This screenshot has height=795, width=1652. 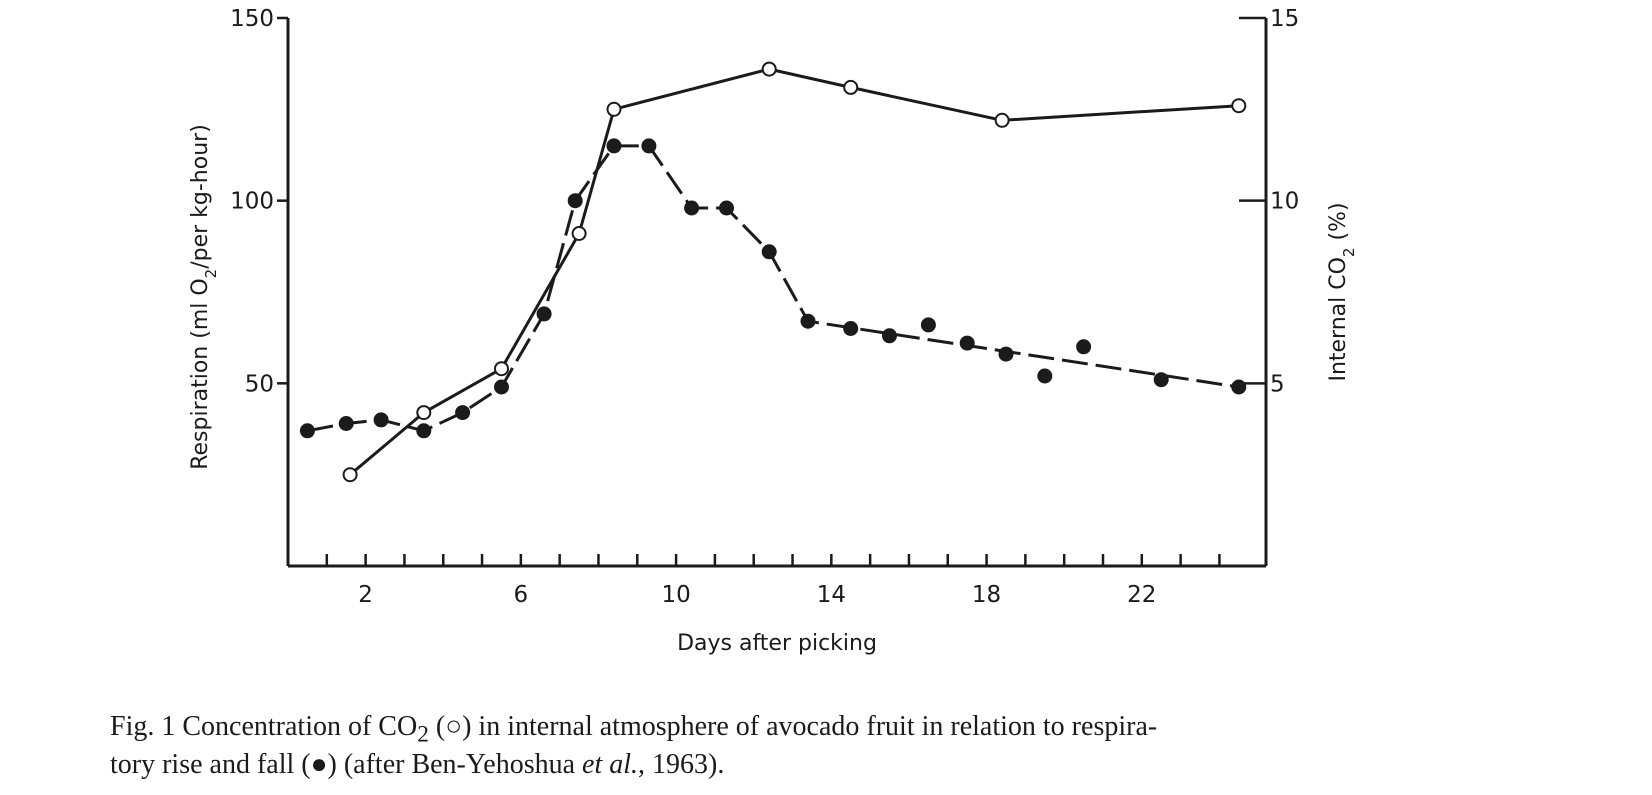 I want to click on left-y-axis-ticks, so click(x=282, y=200).